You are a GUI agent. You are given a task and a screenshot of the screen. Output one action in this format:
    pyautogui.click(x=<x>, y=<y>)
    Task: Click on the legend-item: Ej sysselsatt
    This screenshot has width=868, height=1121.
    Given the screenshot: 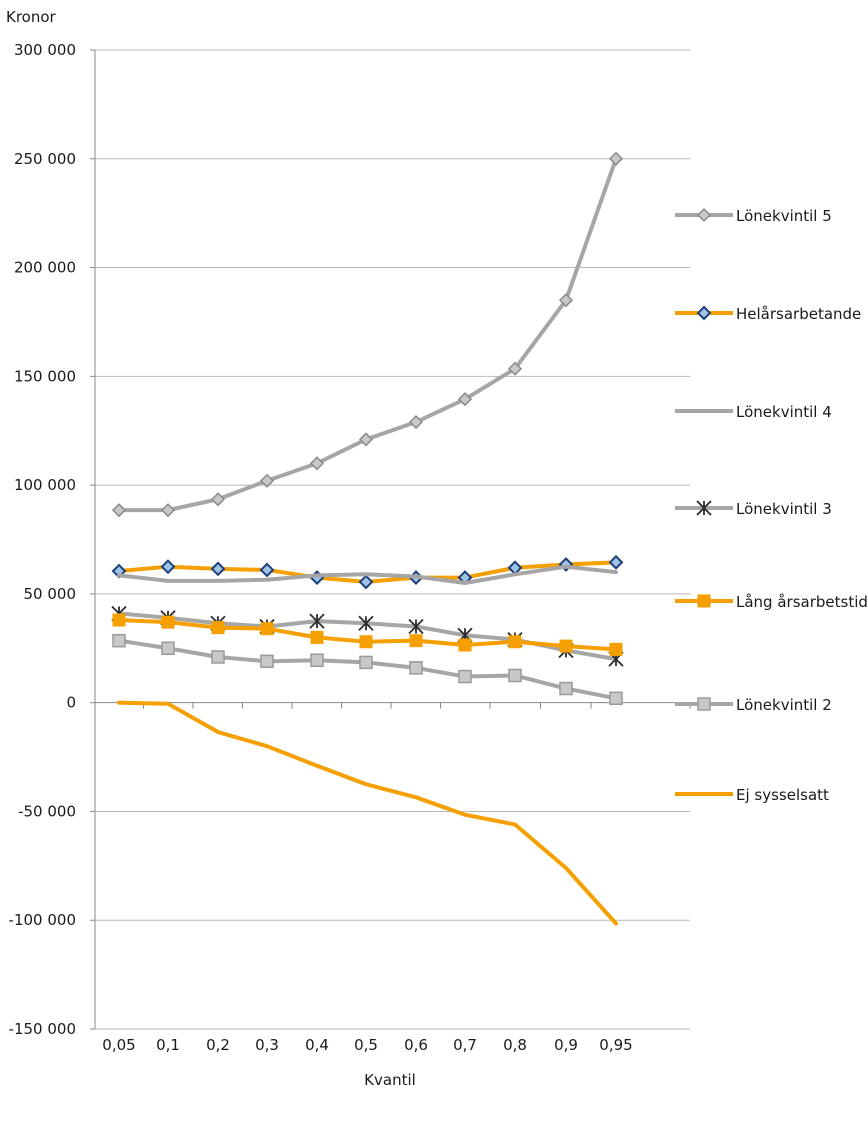 What is the action you would take?
    pyautogui.click(x=752, y=795)
    